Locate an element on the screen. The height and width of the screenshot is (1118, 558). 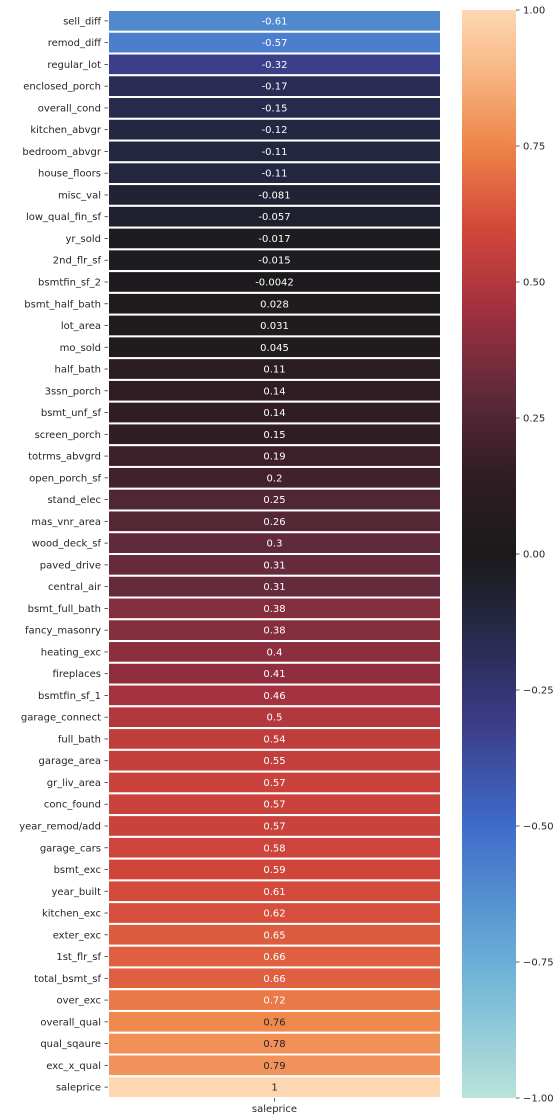
row-label-kitchen_exc: kitchen_exc is located at coordinates (71, 914).